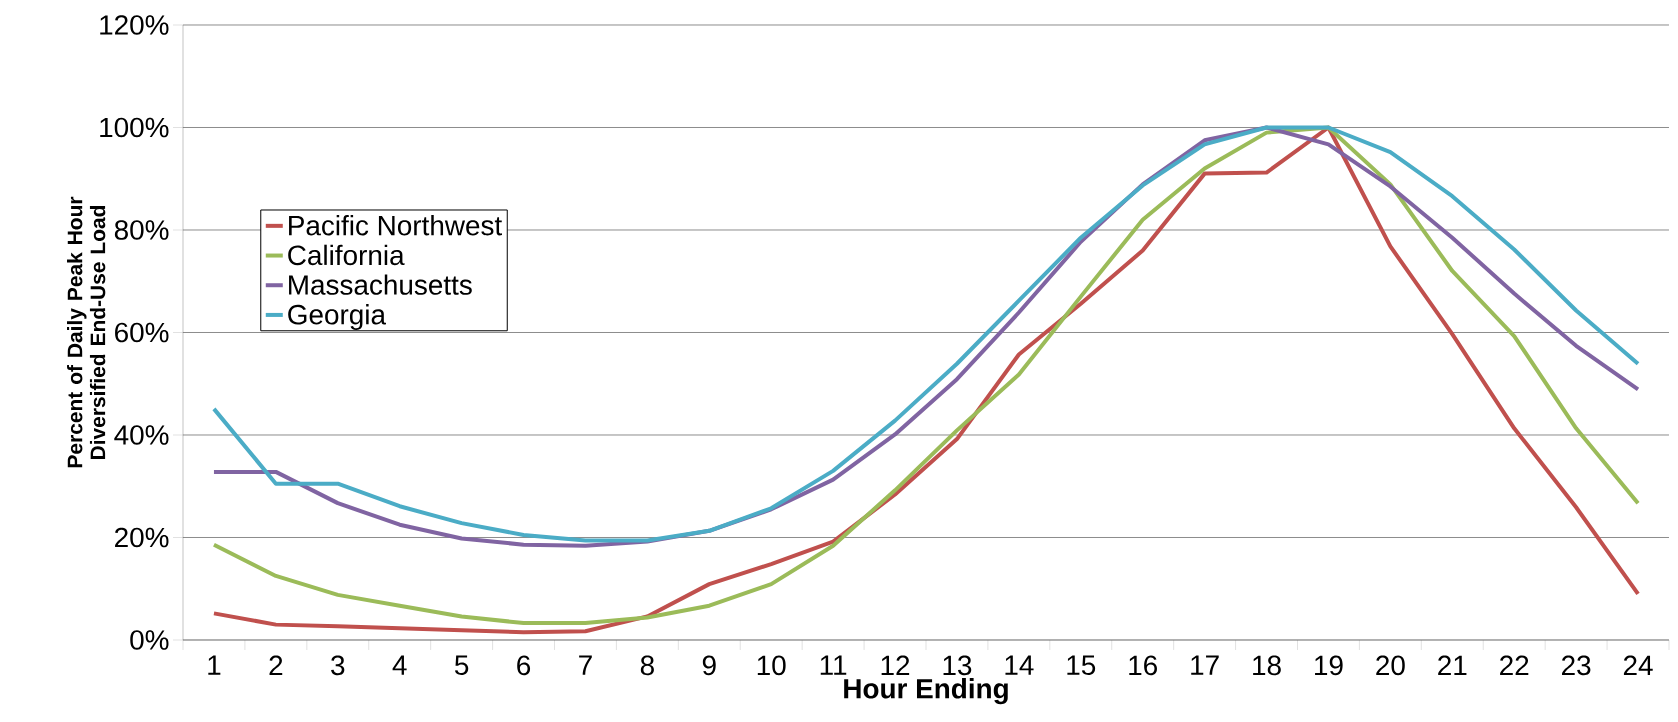 The image size is (1678, 722). I want to click on x-tick-label: 16, so click(1143, 665).